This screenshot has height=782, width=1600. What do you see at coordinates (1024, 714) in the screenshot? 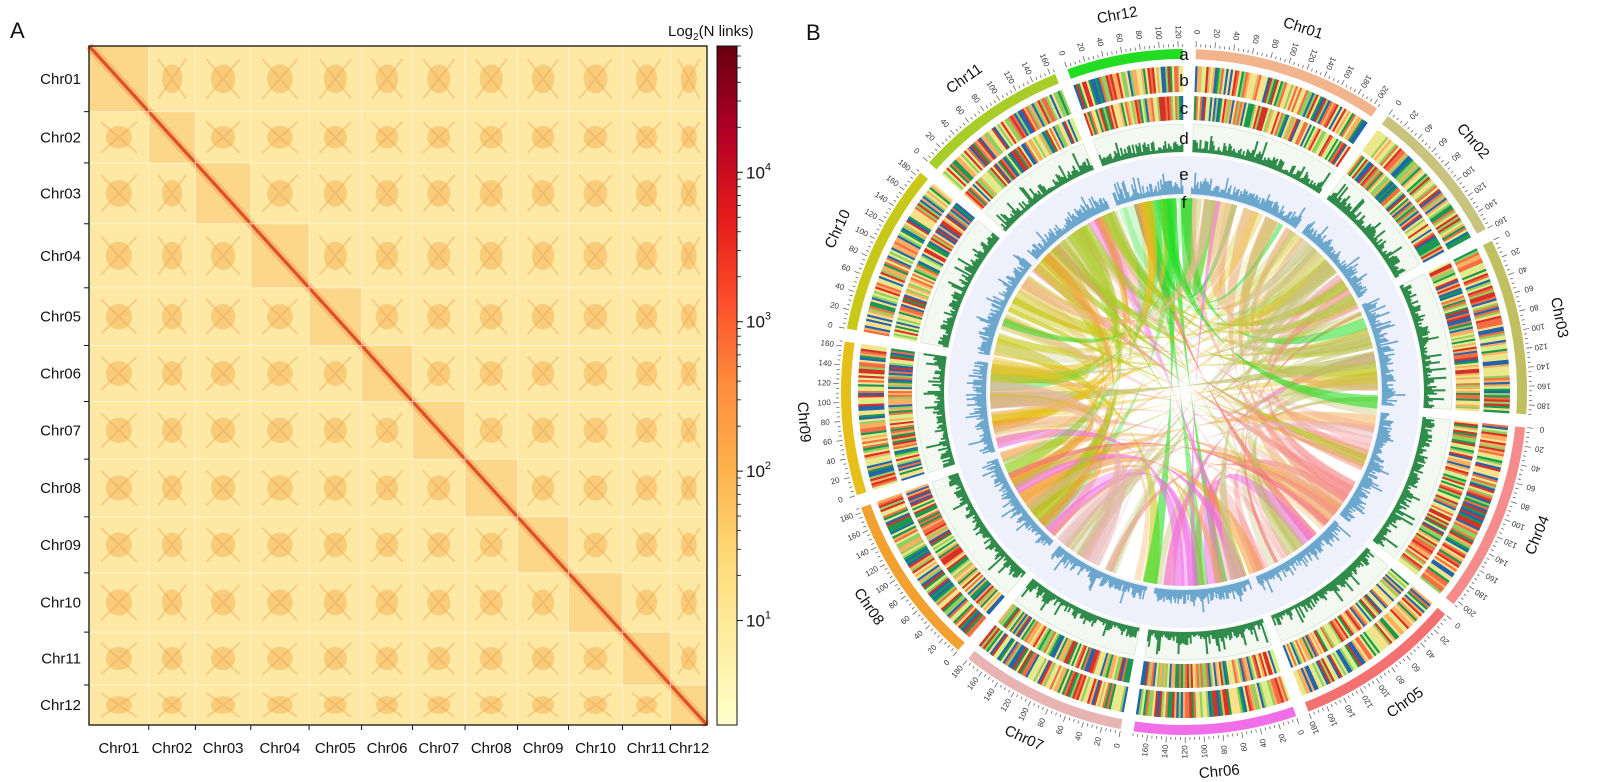
I see `position-tick-label: 100` at bounding box center [1024, 714].